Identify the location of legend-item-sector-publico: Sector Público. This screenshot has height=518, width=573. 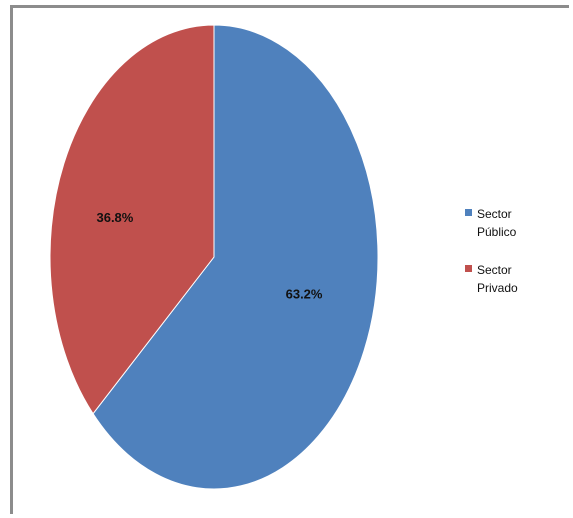
(517, 223).